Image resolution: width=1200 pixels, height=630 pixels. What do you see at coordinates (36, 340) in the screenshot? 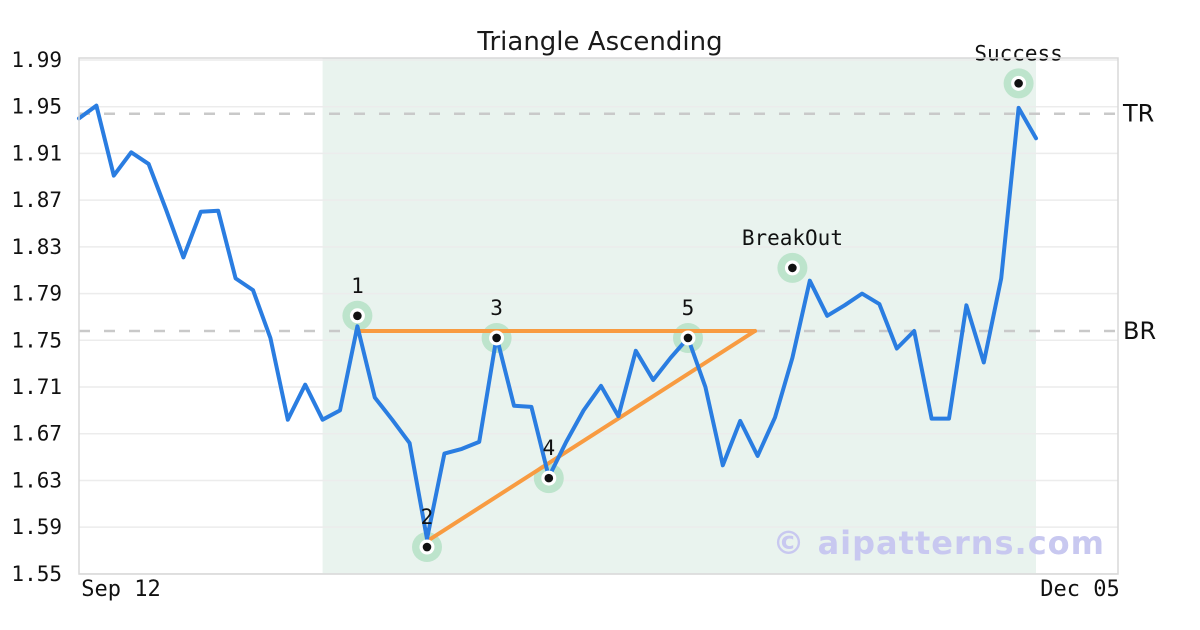
I see `y-axis-tick-label: 1.75` at bounding box center [36, 340].